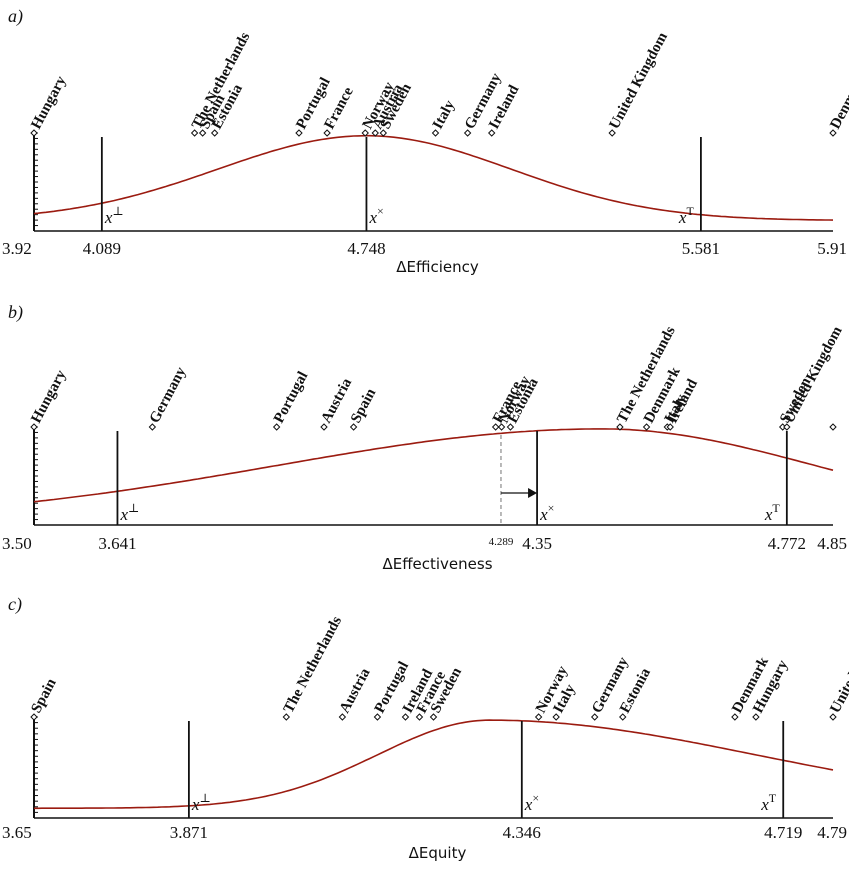  Describe the element at coordinates (15, 604) in the screenshot. I see `panel-label: c)` at that location.